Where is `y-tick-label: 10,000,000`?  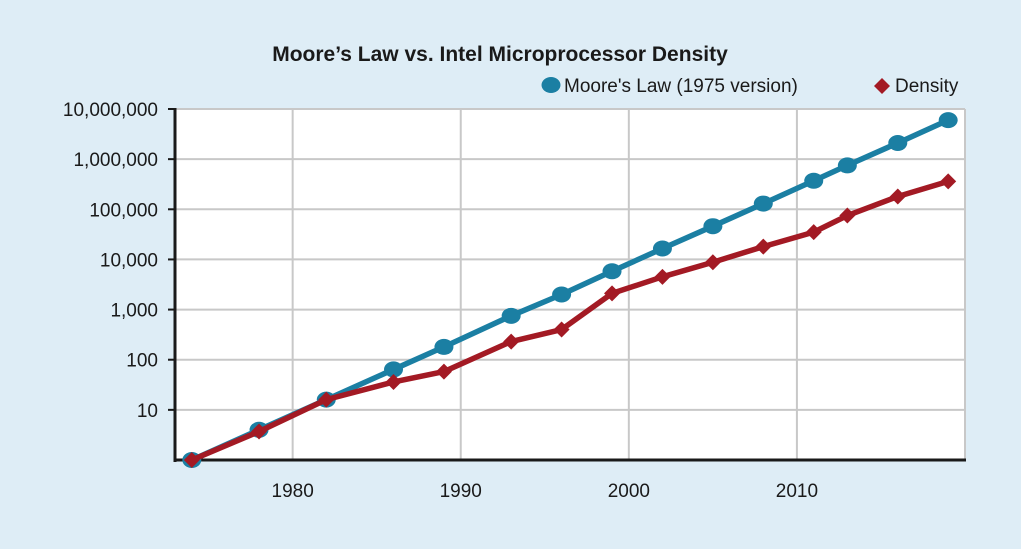 y-tick-label: 10,000,000 is located at coordinates (110, 110).